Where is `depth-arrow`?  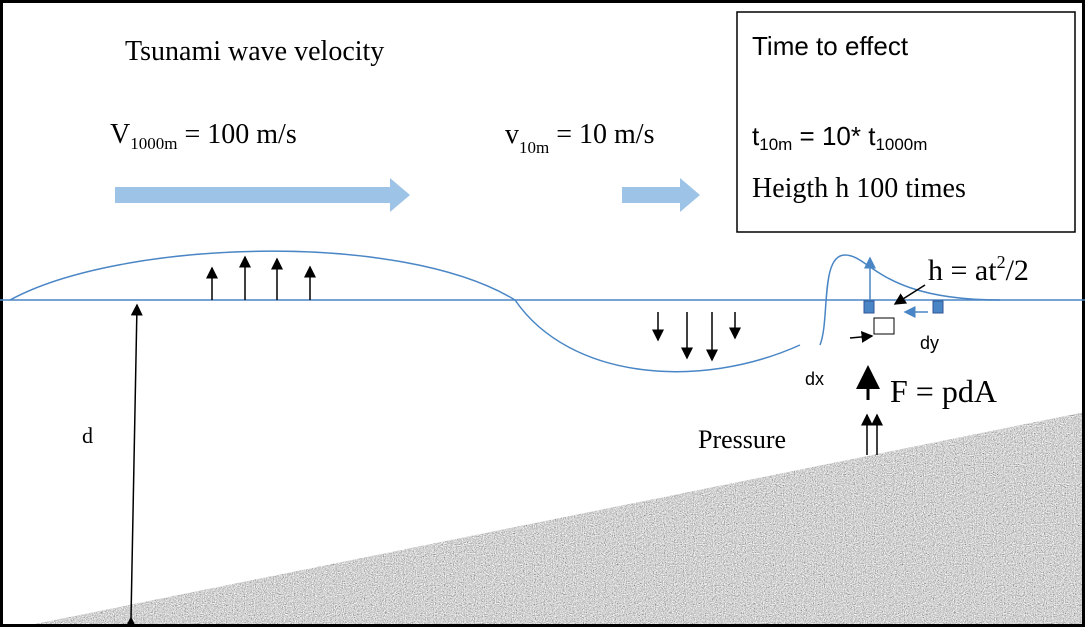
depth-arrow is located at coordinates (133, 465).